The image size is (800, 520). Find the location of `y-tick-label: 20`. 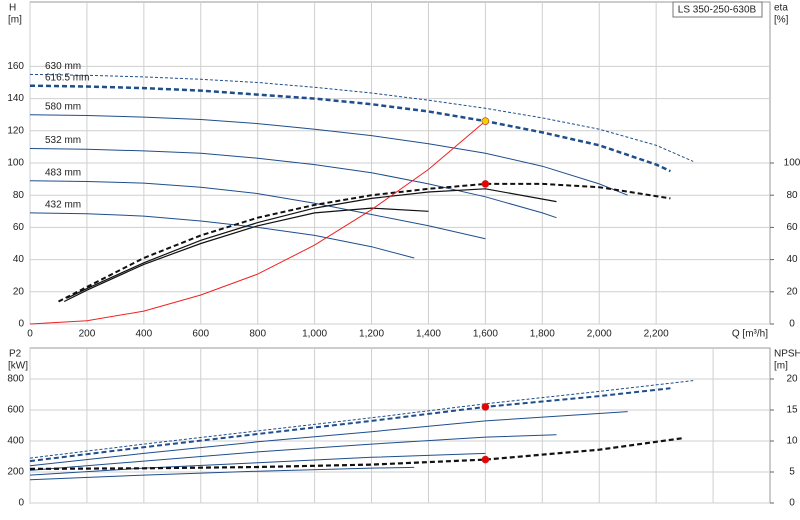

y-tick-label: 20 is located at coordinates (19, 291).